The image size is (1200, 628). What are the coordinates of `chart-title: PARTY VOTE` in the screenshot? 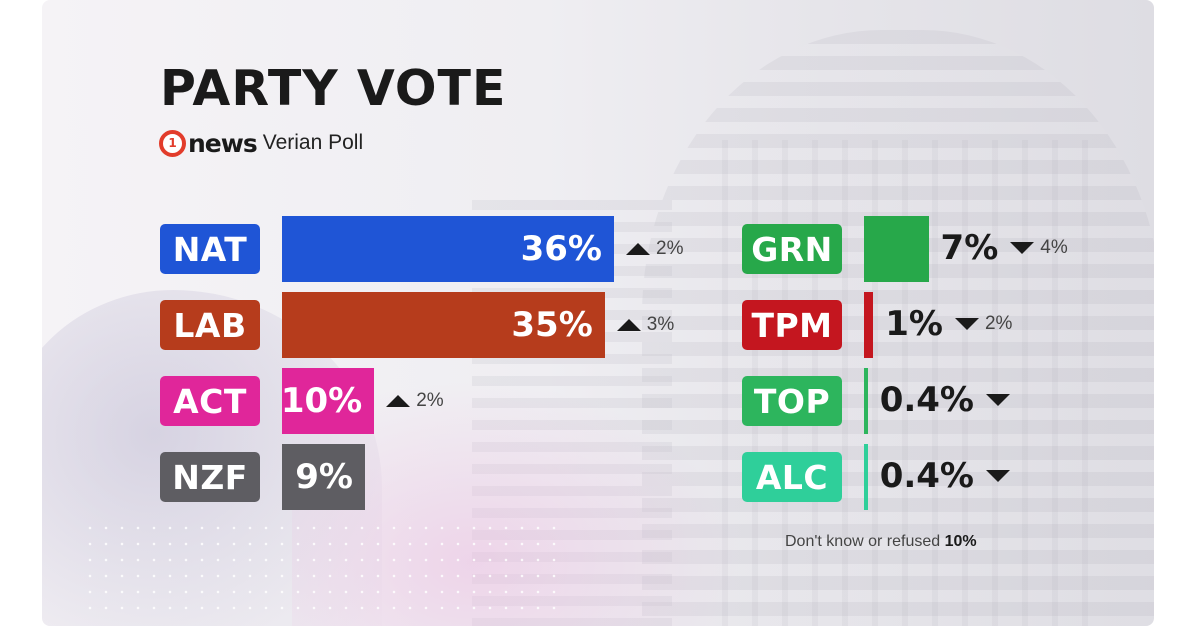 It's located at (333, 88).